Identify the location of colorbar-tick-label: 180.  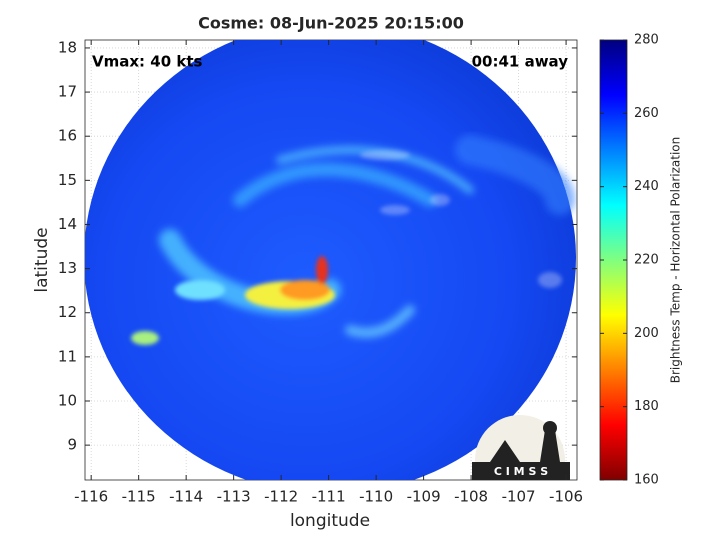
(646, 406).